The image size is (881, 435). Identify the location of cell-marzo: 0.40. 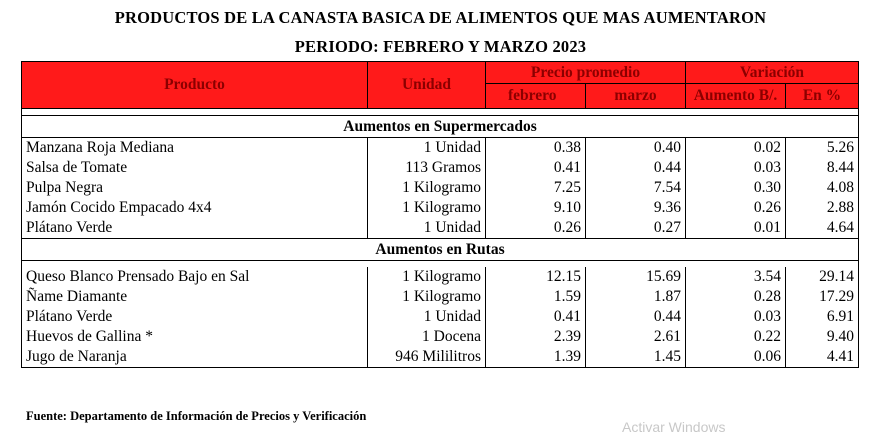
(635, 147).